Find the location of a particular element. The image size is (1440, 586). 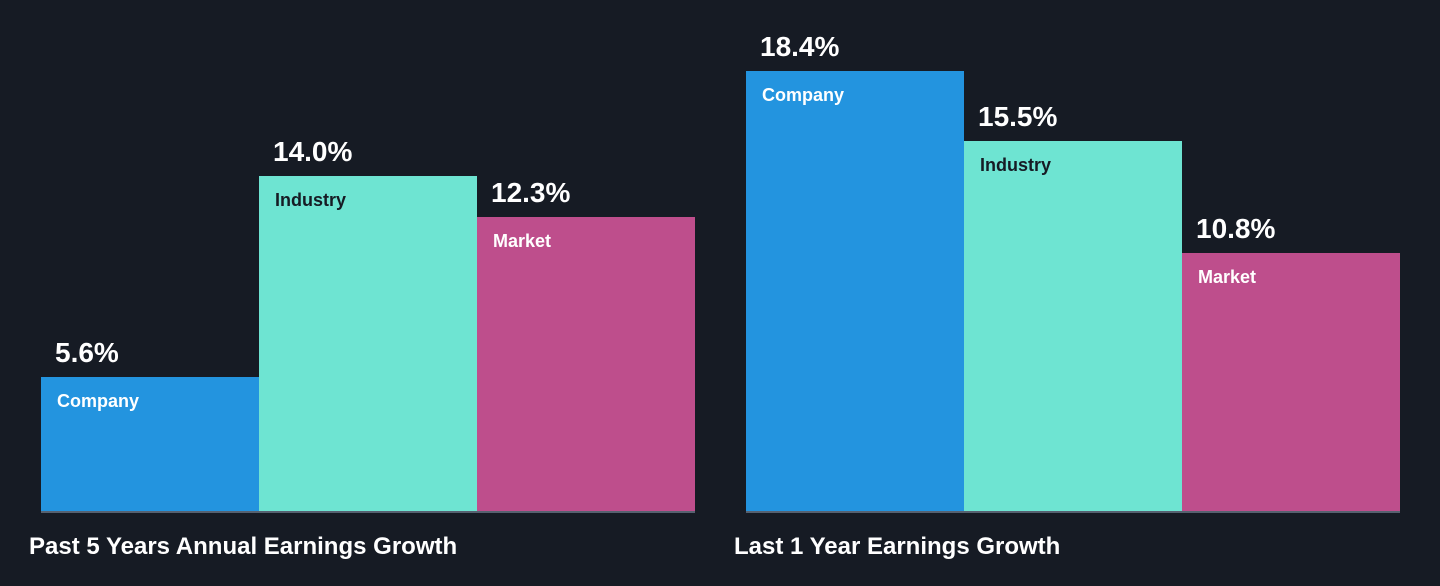

value-label: 18.4% is located at coordinates (800, 46).